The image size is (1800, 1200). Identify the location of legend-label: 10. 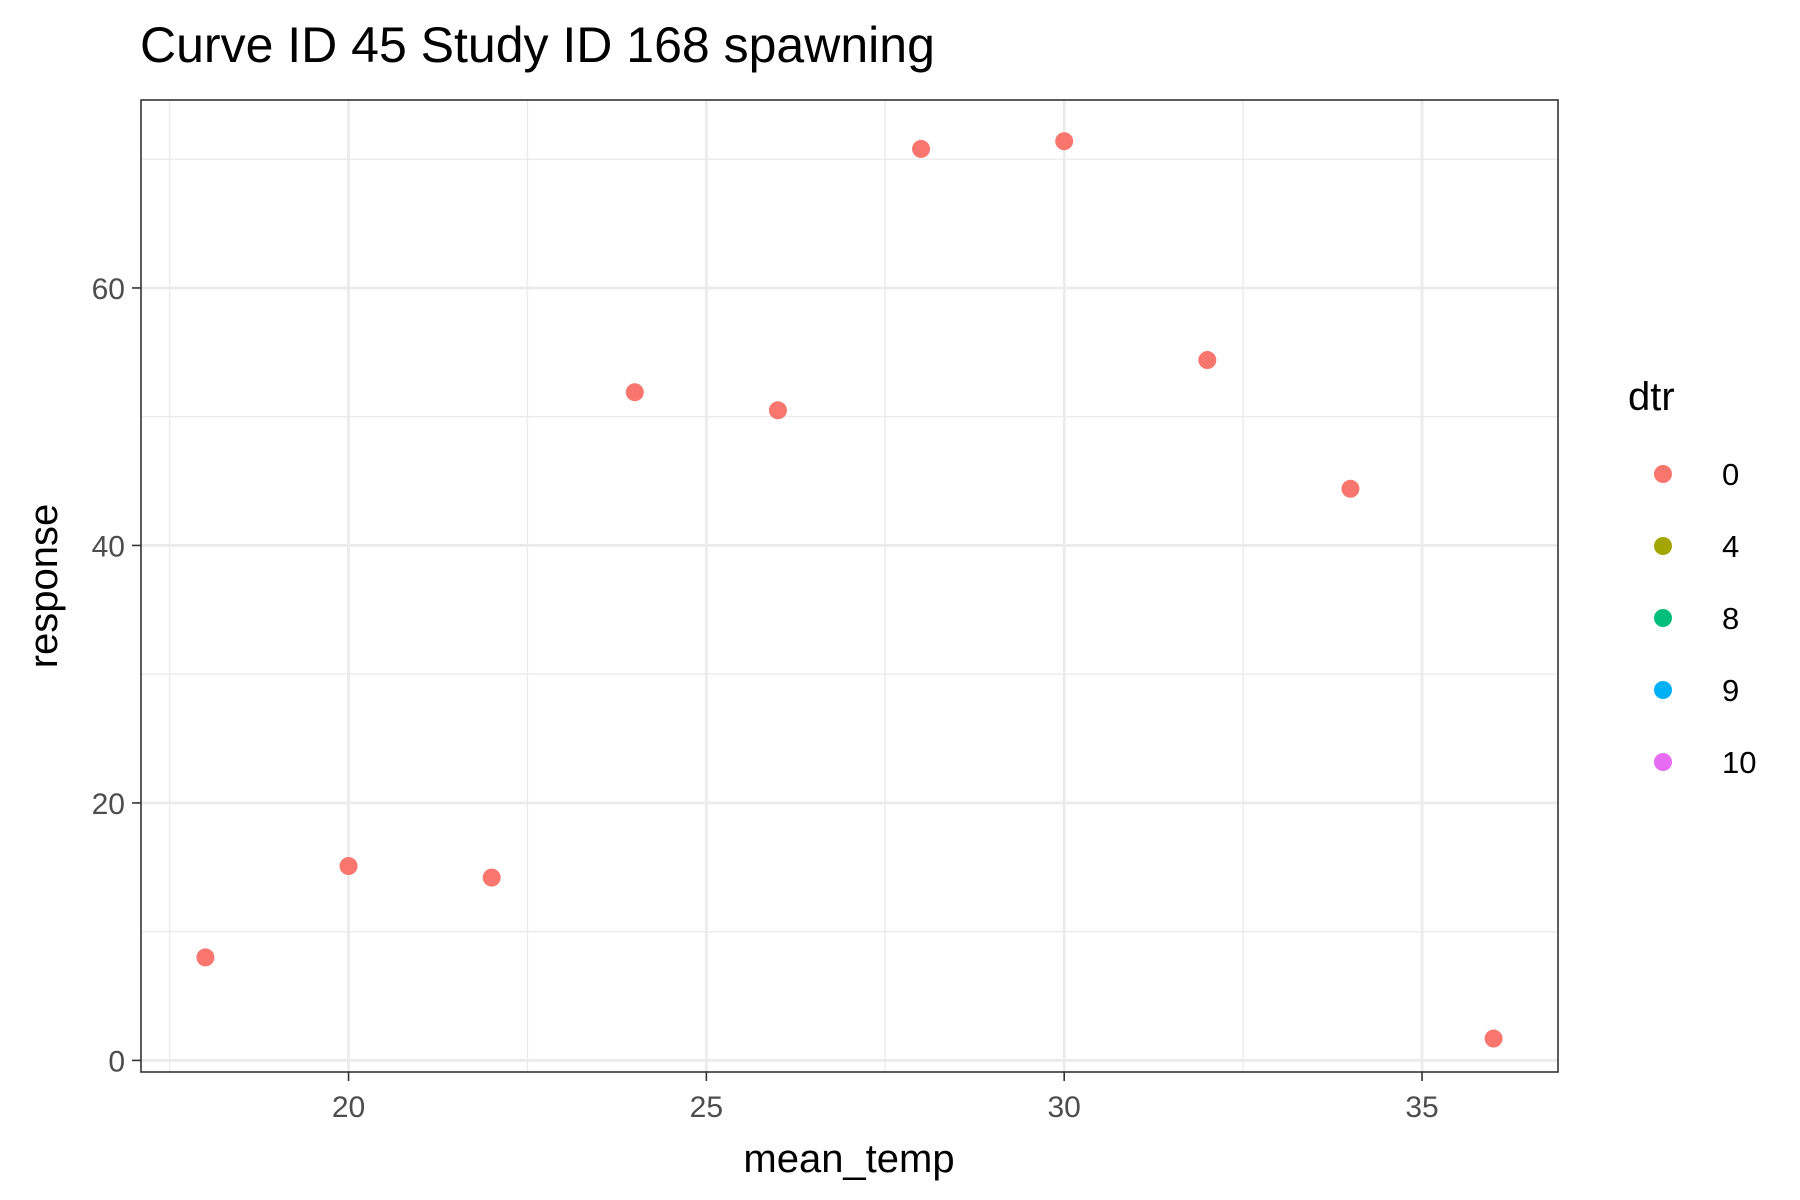
(1739, 762).